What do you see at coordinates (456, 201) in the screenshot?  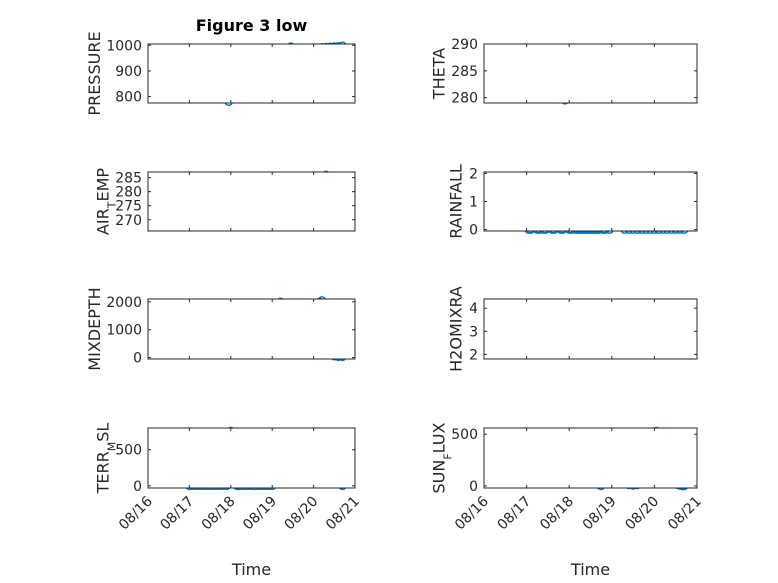 I see `y-axis-label: RAINFALL` at bounding box center [456, 201].